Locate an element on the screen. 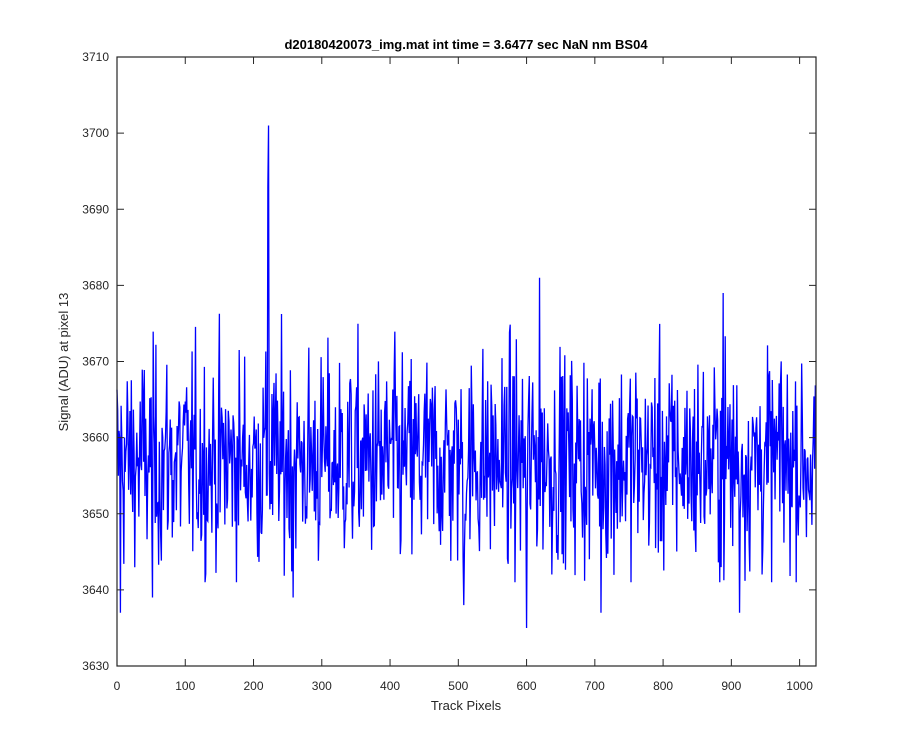 The image size is (900, 755). x-tick-label: 700 is located at coordinates (595, 686).